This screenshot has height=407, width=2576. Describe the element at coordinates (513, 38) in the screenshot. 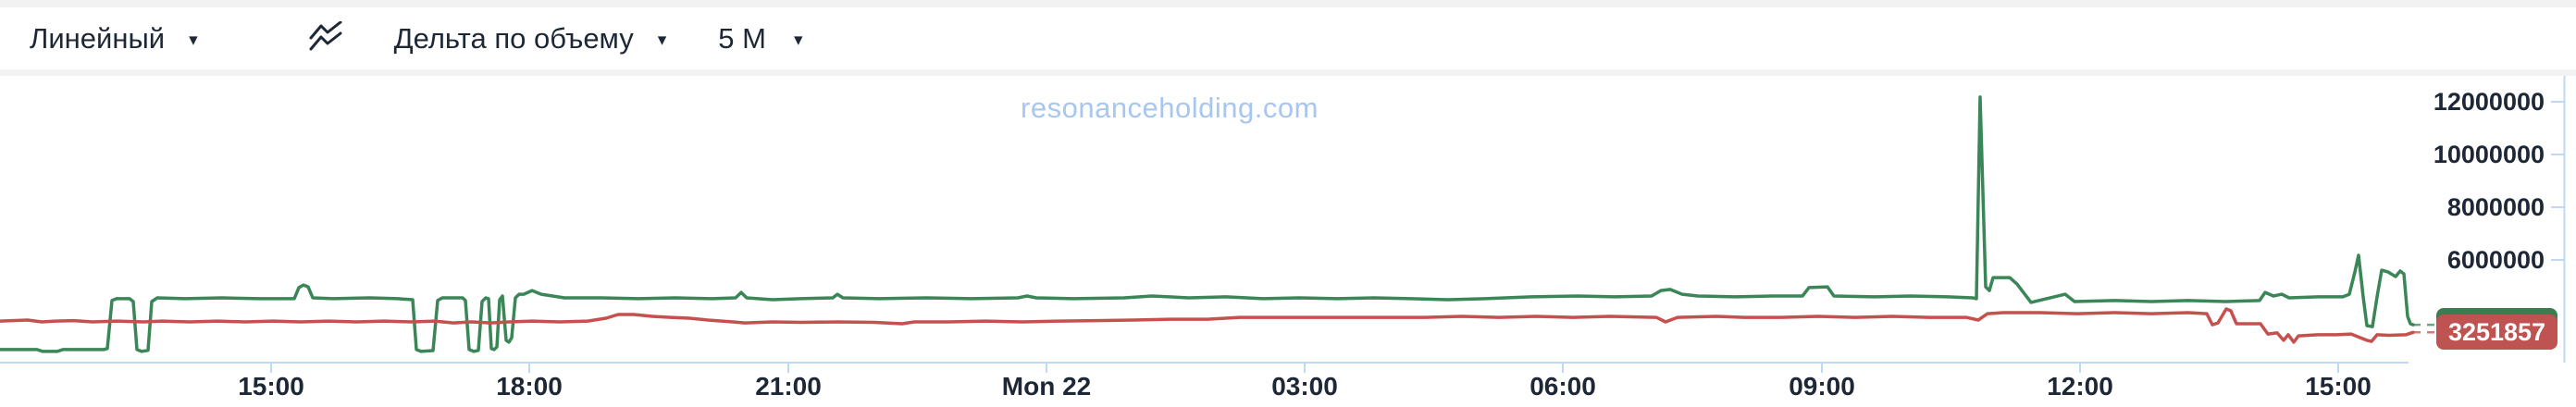

I see `indicator-label: Дельта по объему` at that location.